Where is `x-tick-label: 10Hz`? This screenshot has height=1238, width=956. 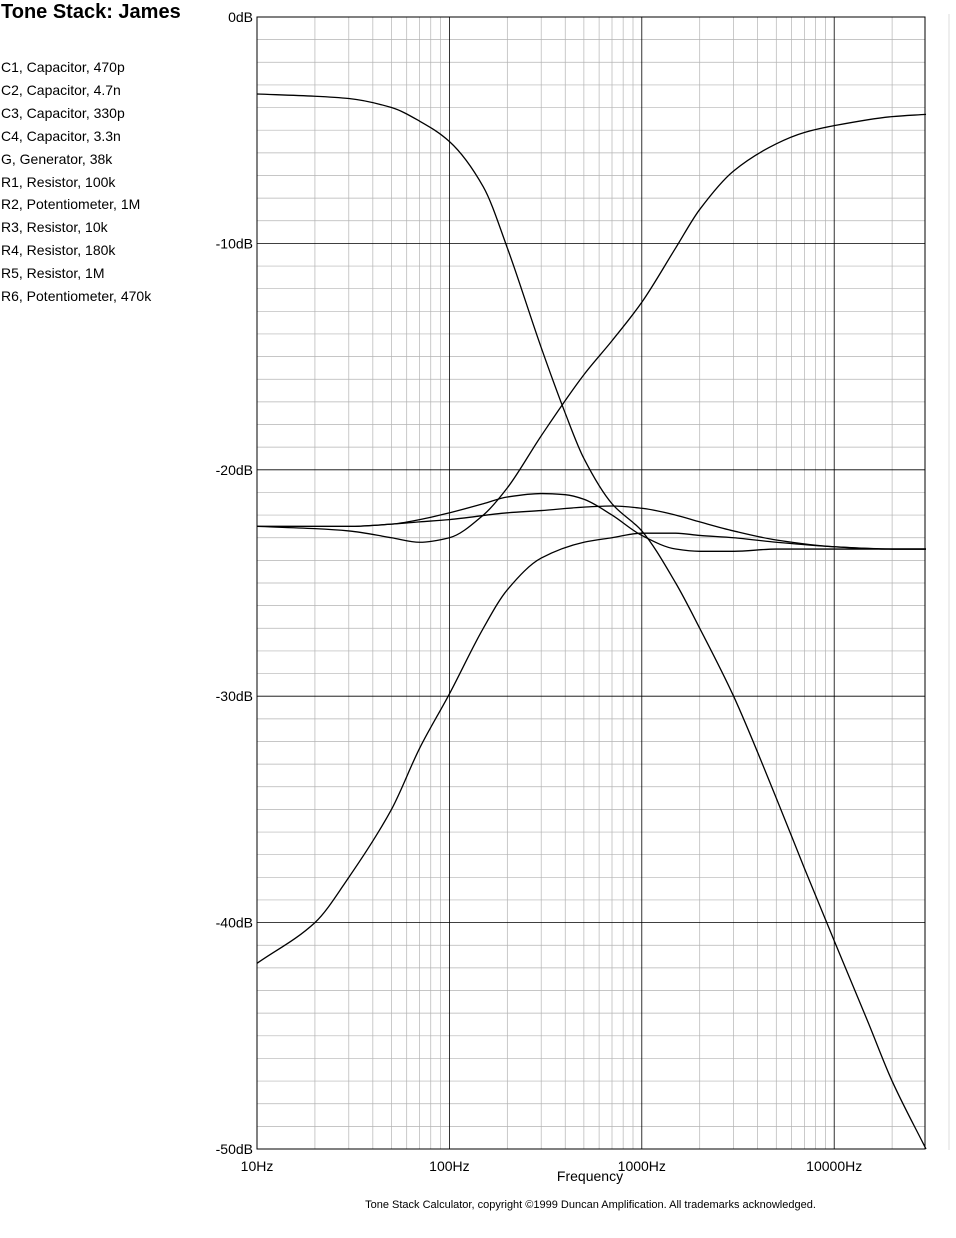 x-tick-label: 10Hz is located at coordinates (257, 1166).